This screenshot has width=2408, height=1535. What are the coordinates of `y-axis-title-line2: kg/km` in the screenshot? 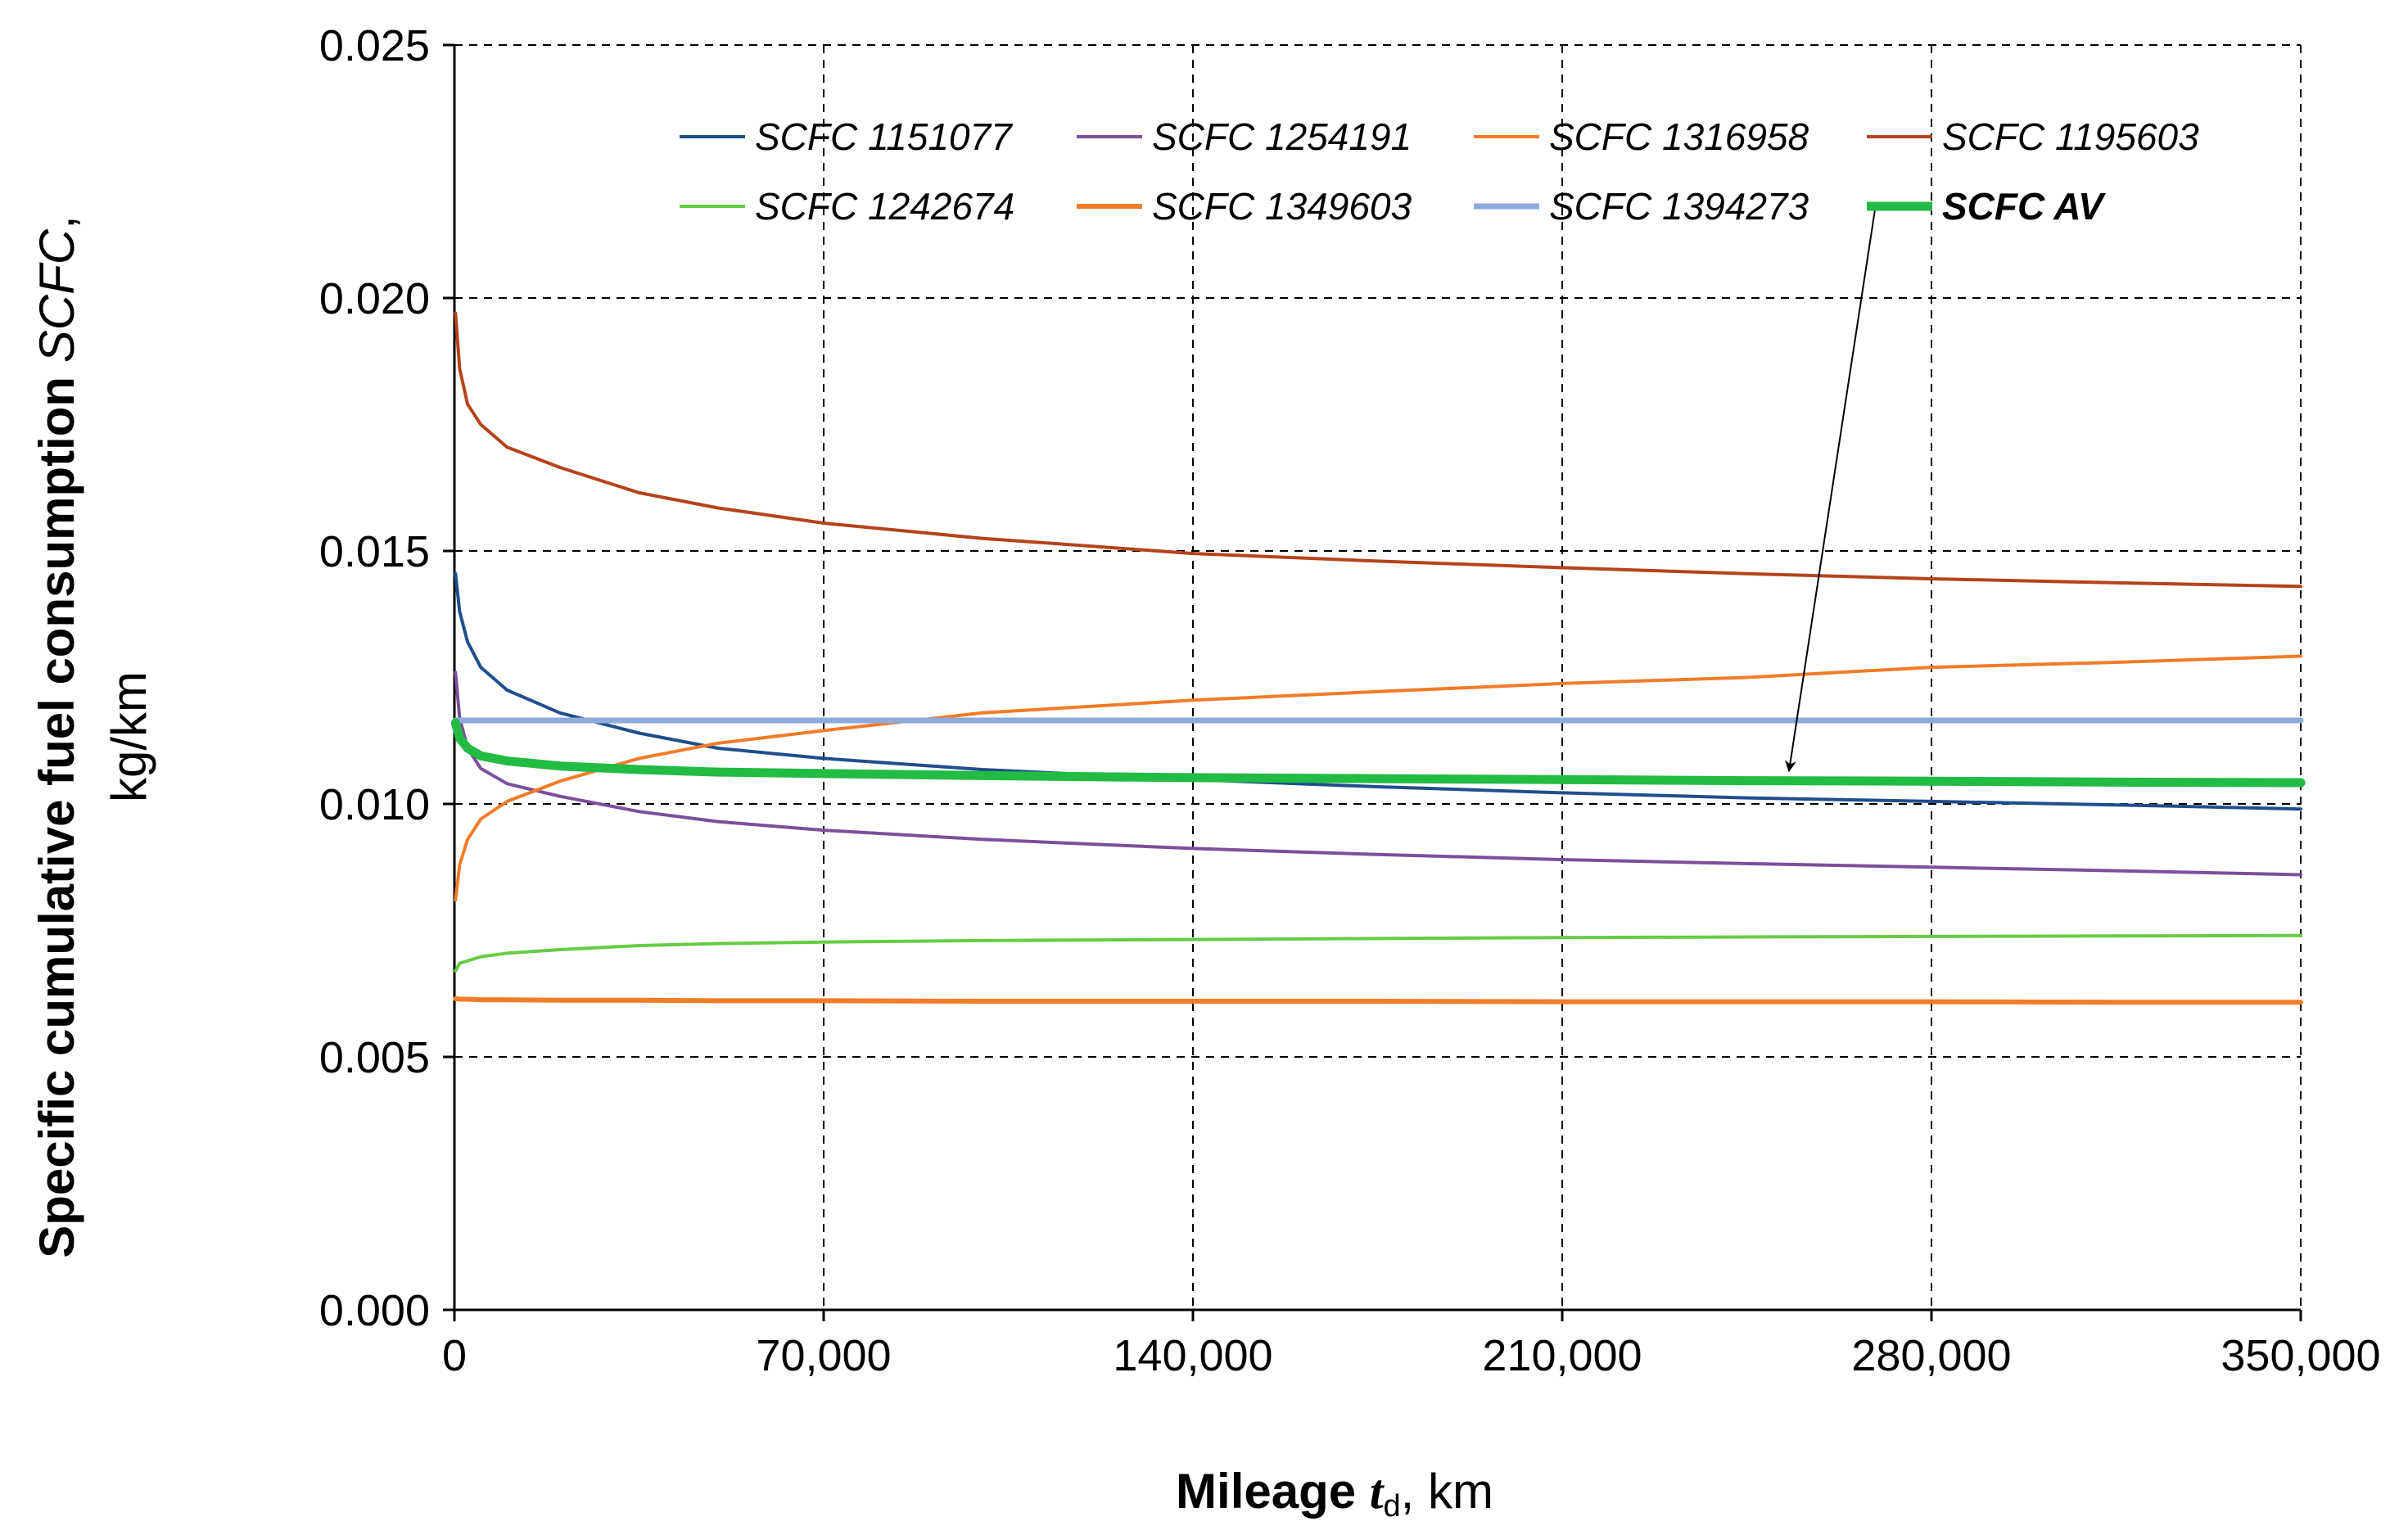 It's located at (129, 737).